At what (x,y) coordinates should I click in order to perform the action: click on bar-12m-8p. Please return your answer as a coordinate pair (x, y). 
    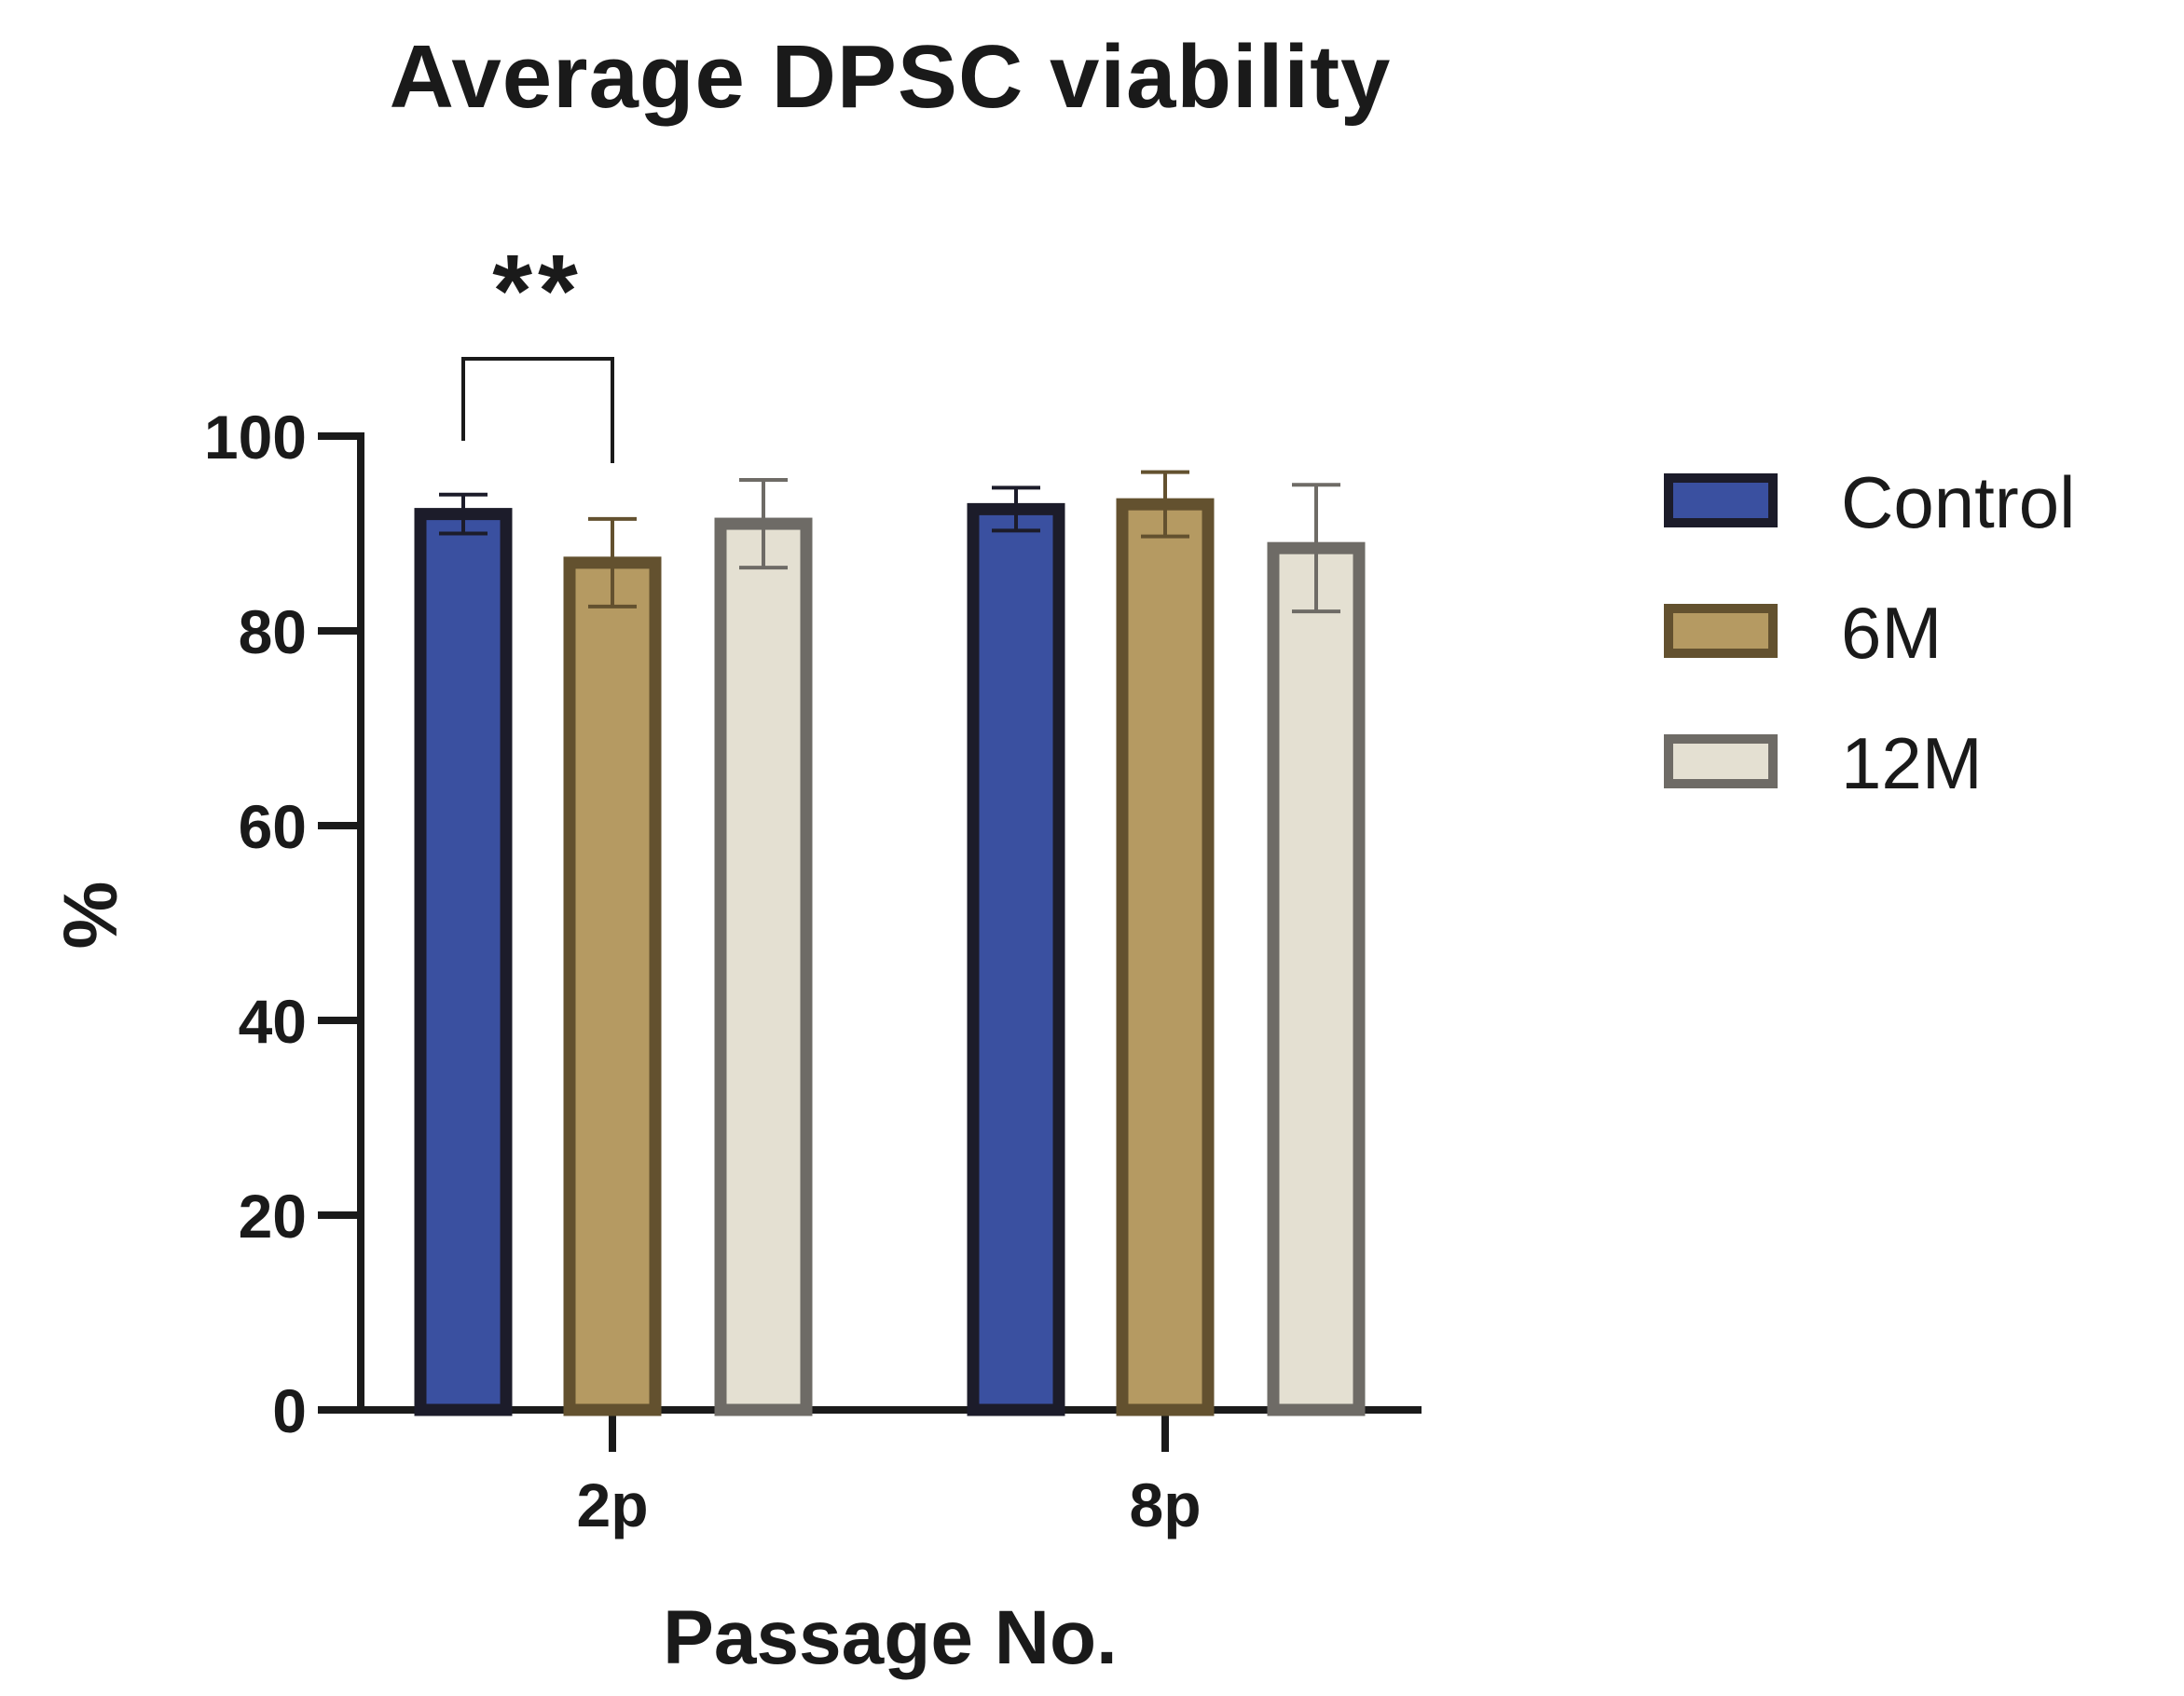
    Looking at the image, I should click on (1316, 978).